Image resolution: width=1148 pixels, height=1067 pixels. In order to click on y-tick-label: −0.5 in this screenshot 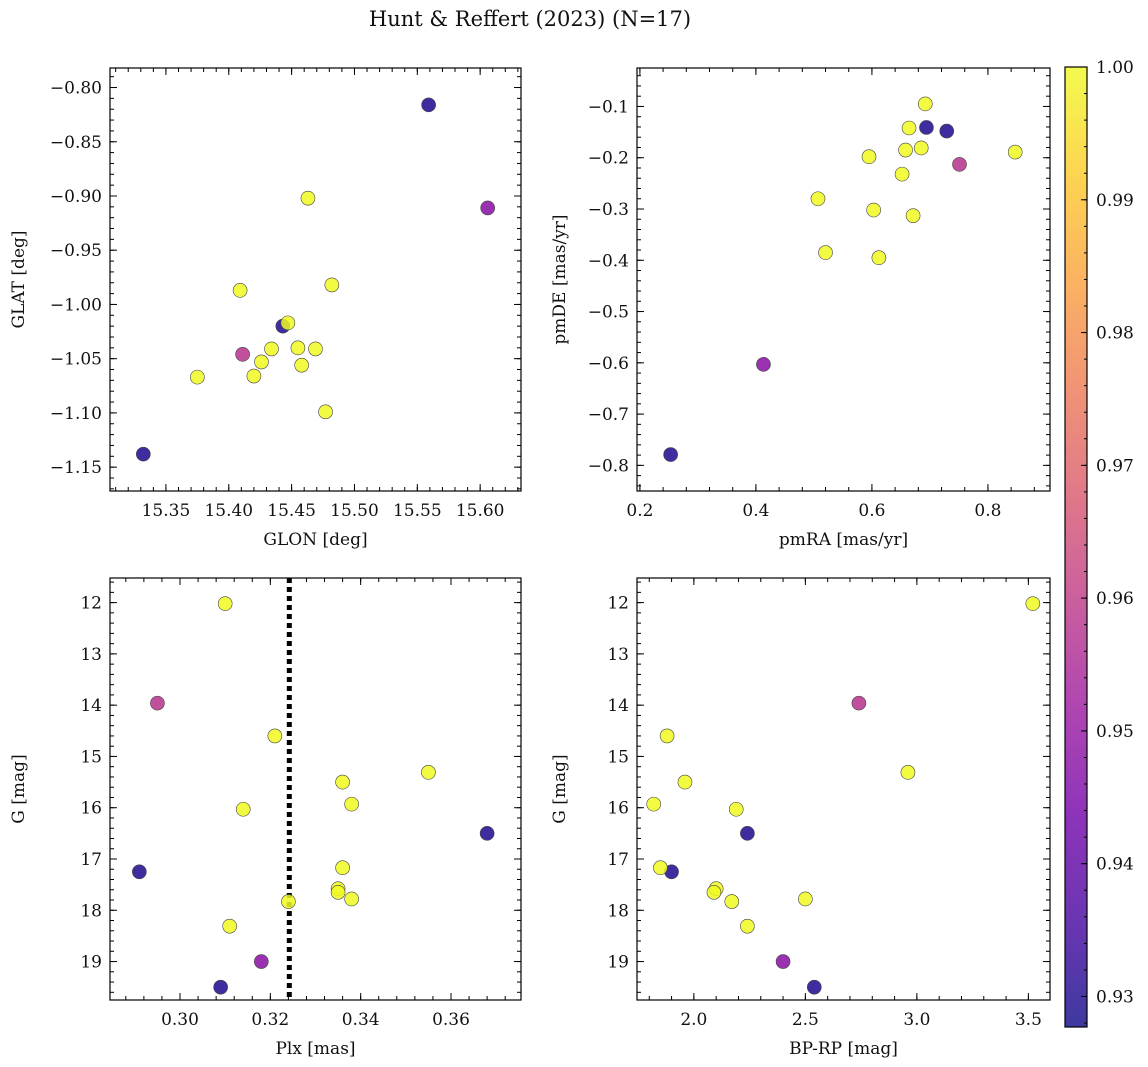, I will do `click(608, 313)`.